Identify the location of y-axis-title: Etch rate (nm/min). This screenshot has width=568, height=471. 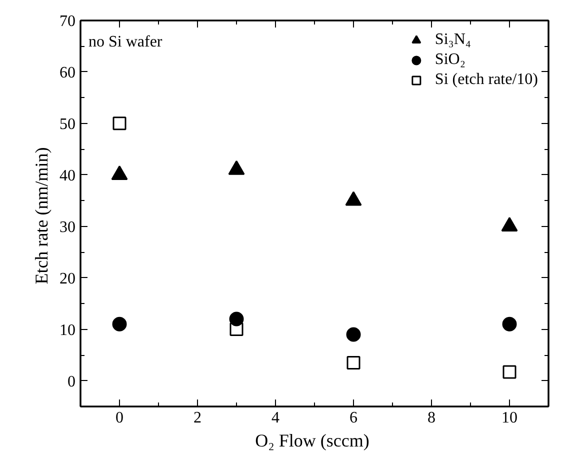
(42, 215).